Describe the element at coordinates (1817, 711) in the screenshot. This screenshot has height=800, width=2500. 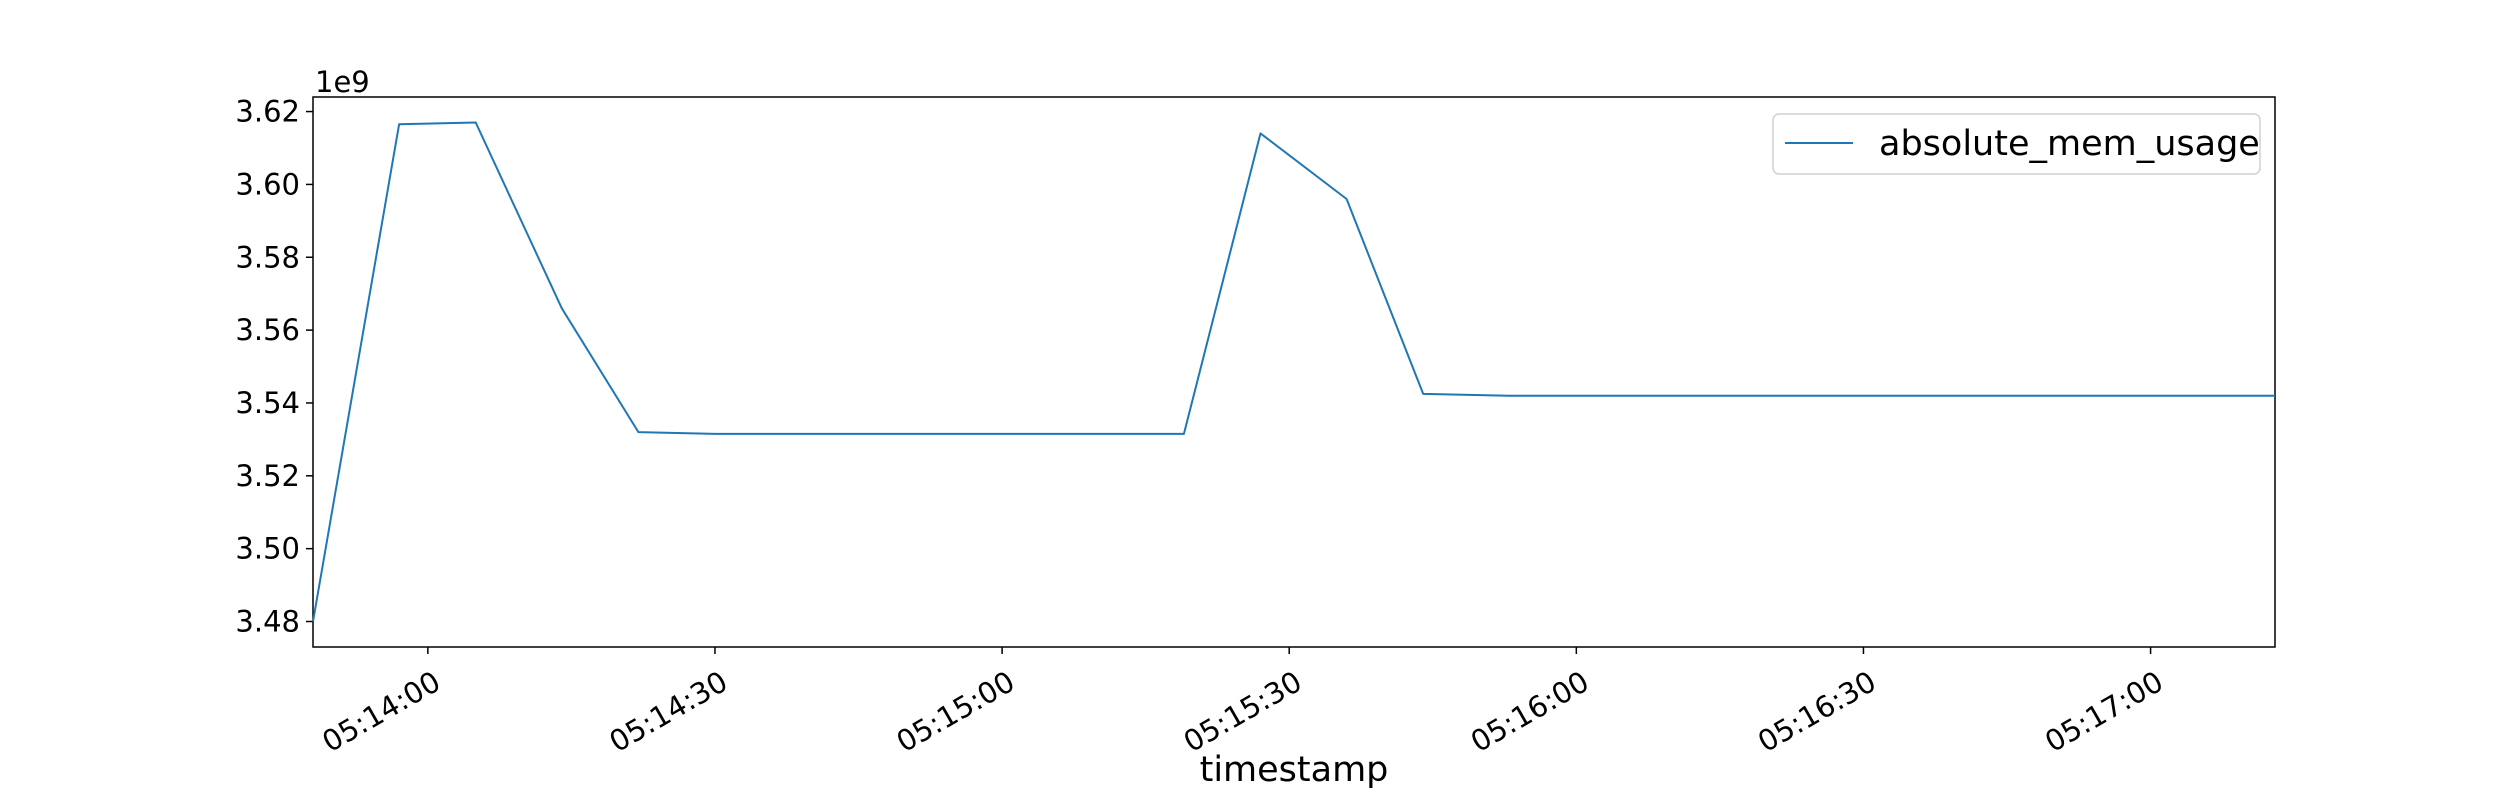
I see `x-tick-label: 05:16:30` at that location.